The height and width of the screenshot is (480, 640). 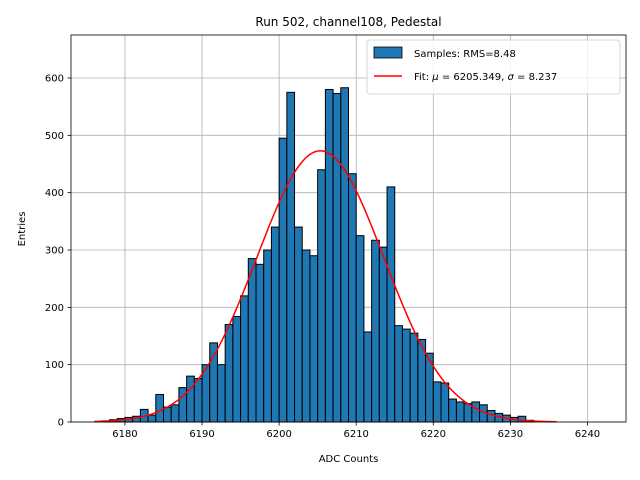 What do you see at coordinates (433, 434) in the screenshot?
I see `x-tick-label: 6220` at bounding box center [433, 434].